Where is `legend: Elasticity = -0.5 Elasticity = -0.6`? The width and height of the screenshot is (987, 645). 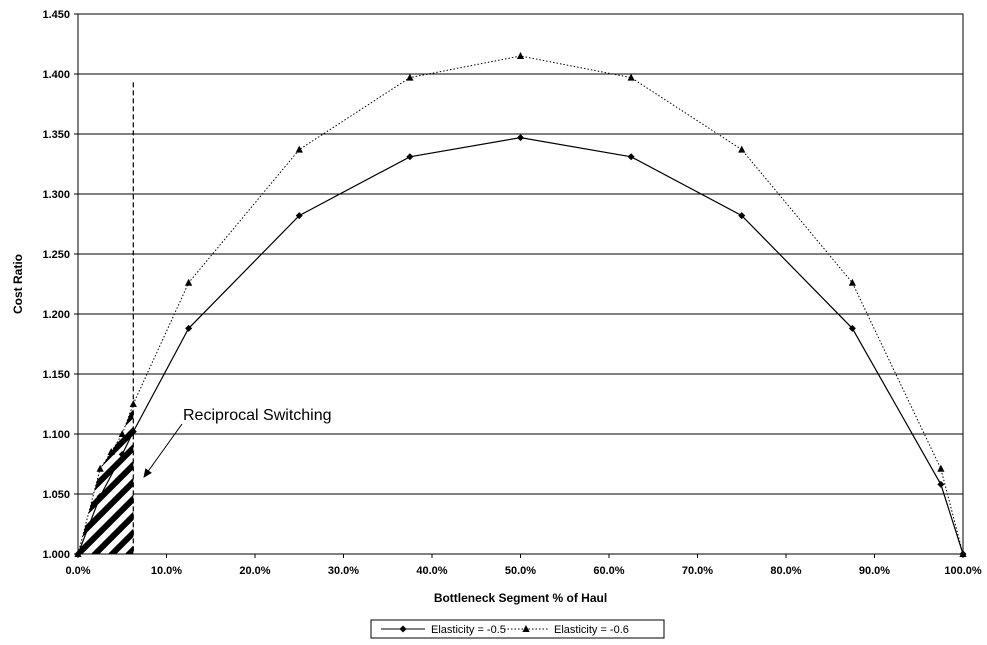 legend: Elasticity = -0.5 Elasticity = -0.6 is located at coordinates (517, 629).